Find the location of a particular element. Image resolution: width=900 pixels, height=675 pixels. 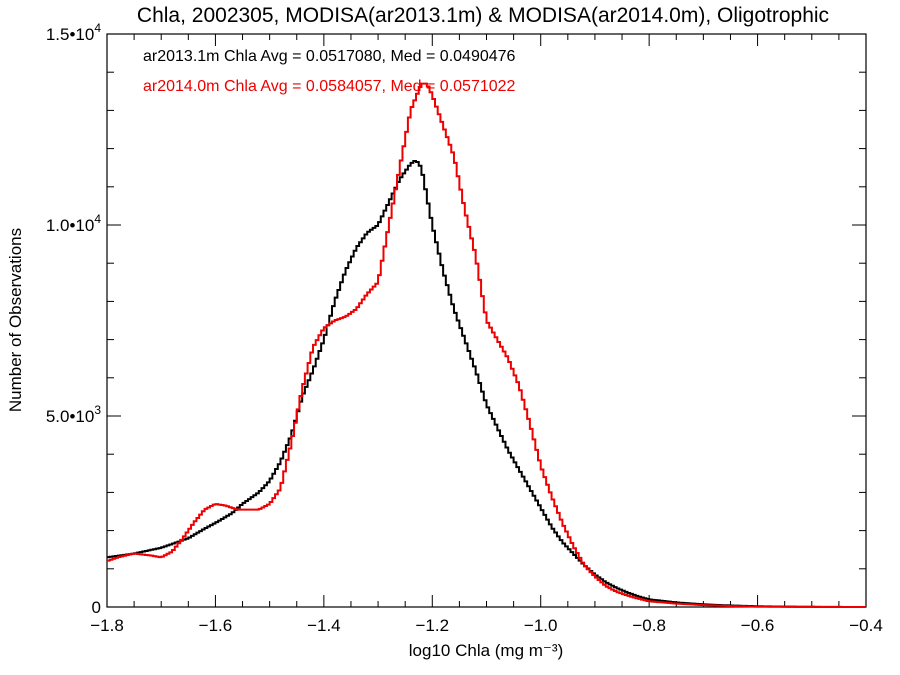

y-tick-mantissa: 1.5•10 is located at coordinates (70, 34).